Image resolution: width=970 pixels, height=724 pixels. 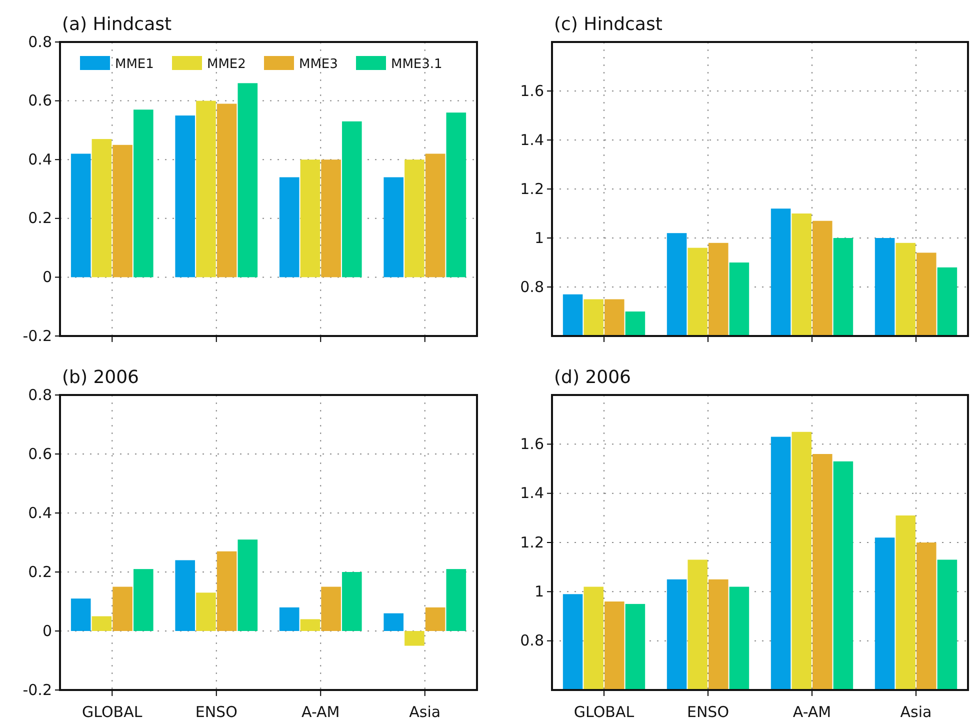 What do you see at coordinates (608, 24) in the screenshot?
I see `chart-title: (c) Hindcast` at bounding box center [608, 24].